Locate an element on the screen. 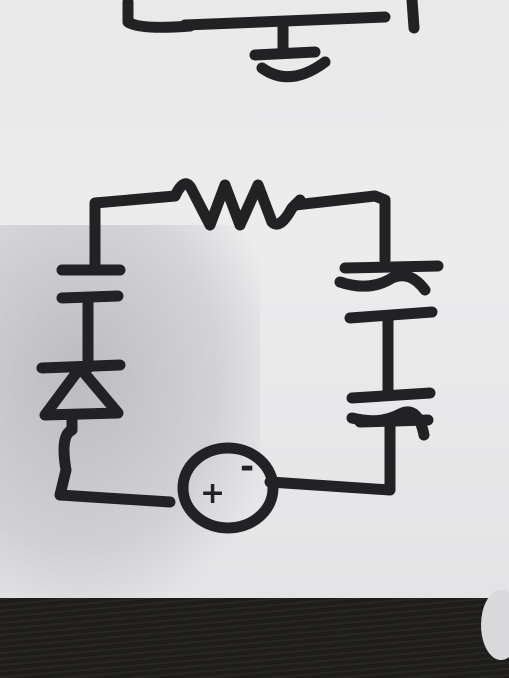 This screenshot has height=678, width=509. source-minus-label: - is located at coordinates (247, 467).